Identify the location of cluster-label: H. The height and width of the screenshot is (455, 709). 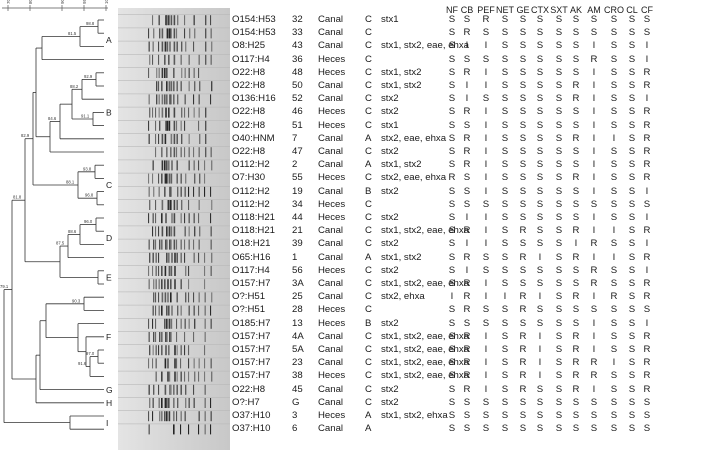
(109, 403).